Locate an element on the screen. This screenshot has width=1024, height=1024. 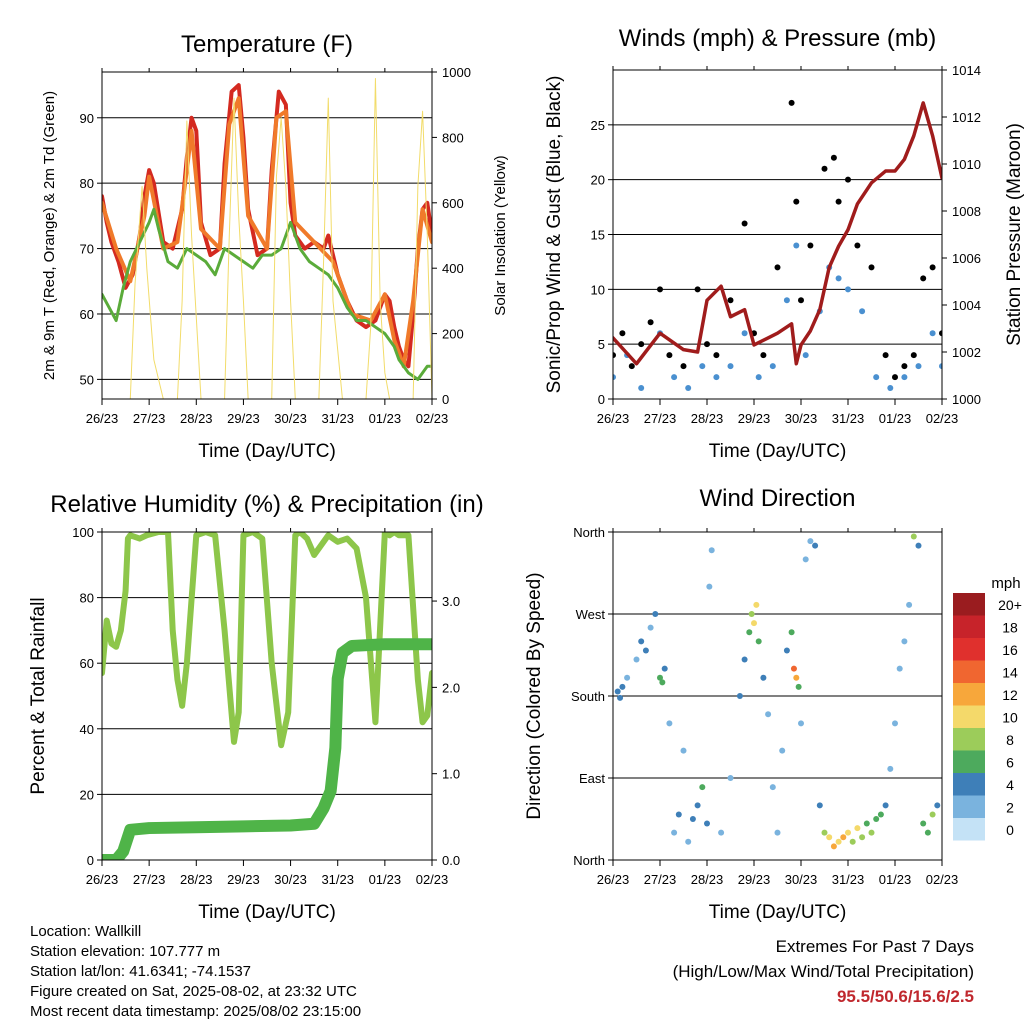
y-right-tick-label: 200 is located at coordinates (453, 334).